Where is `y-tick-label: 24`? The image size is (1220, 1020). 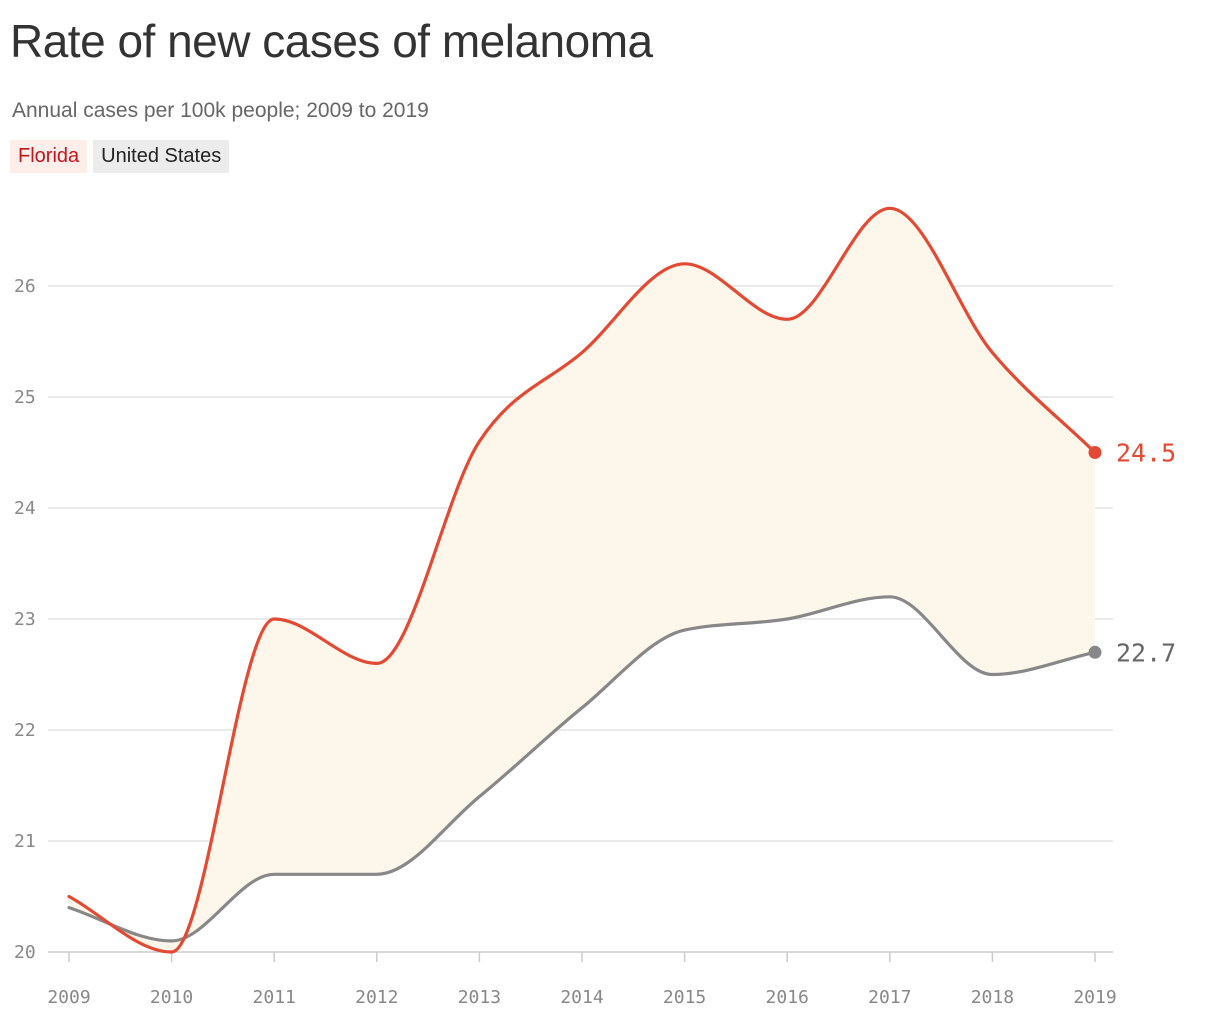 y-tick-label: 24 is located at coordinates (25, 508).